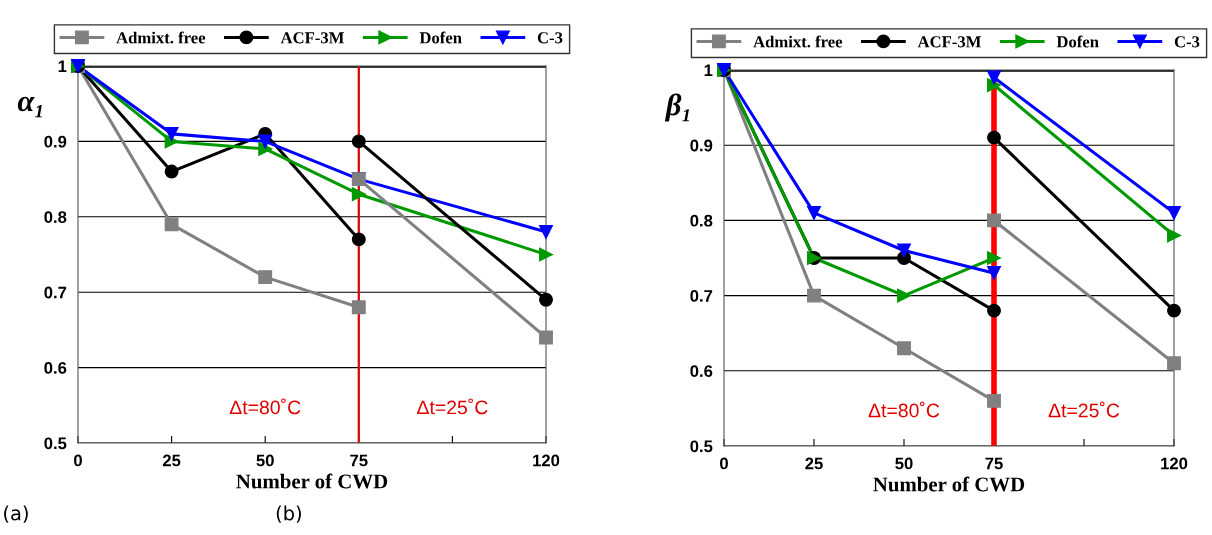  What do you see at coordinates (288, 514) in the screenshot?
I see `text: (b)` at bounding box center [288, 514].